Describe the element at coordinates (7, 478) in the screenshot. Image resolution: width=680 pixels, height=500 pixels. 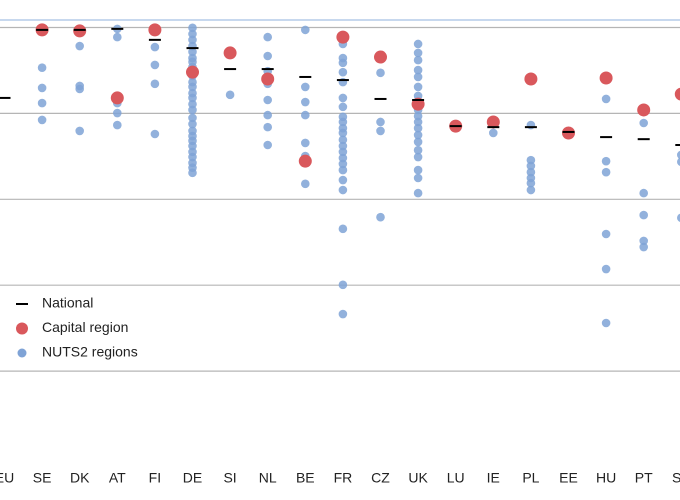
I see `x-tick-label: EU` at that location.